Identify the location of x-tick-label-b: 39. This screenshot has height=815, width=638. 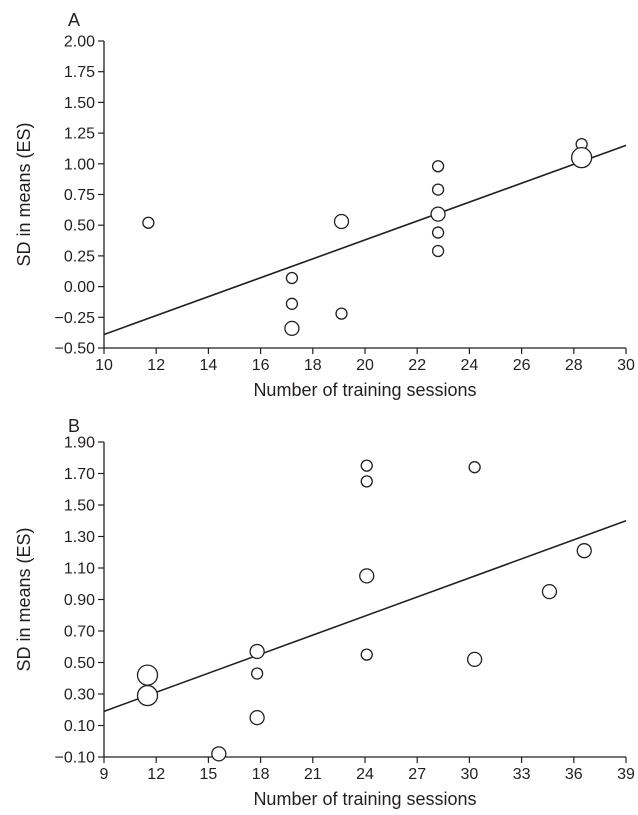
(626, 774).